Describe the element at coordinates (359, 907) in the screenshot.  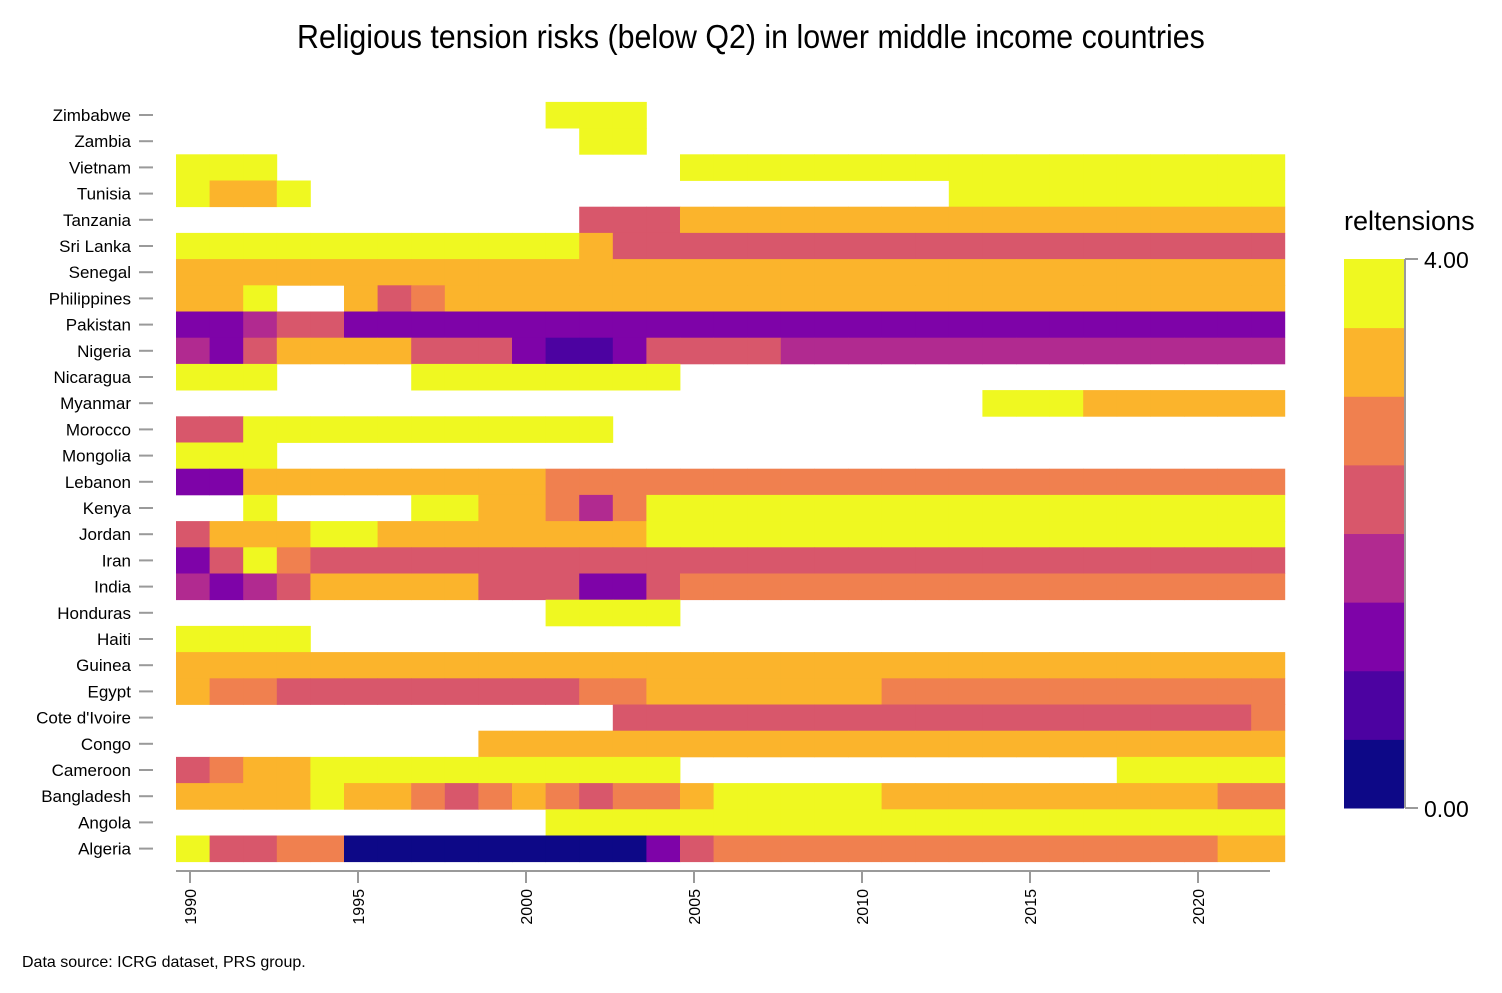
I see `x-tick-label: 1995` at that location.